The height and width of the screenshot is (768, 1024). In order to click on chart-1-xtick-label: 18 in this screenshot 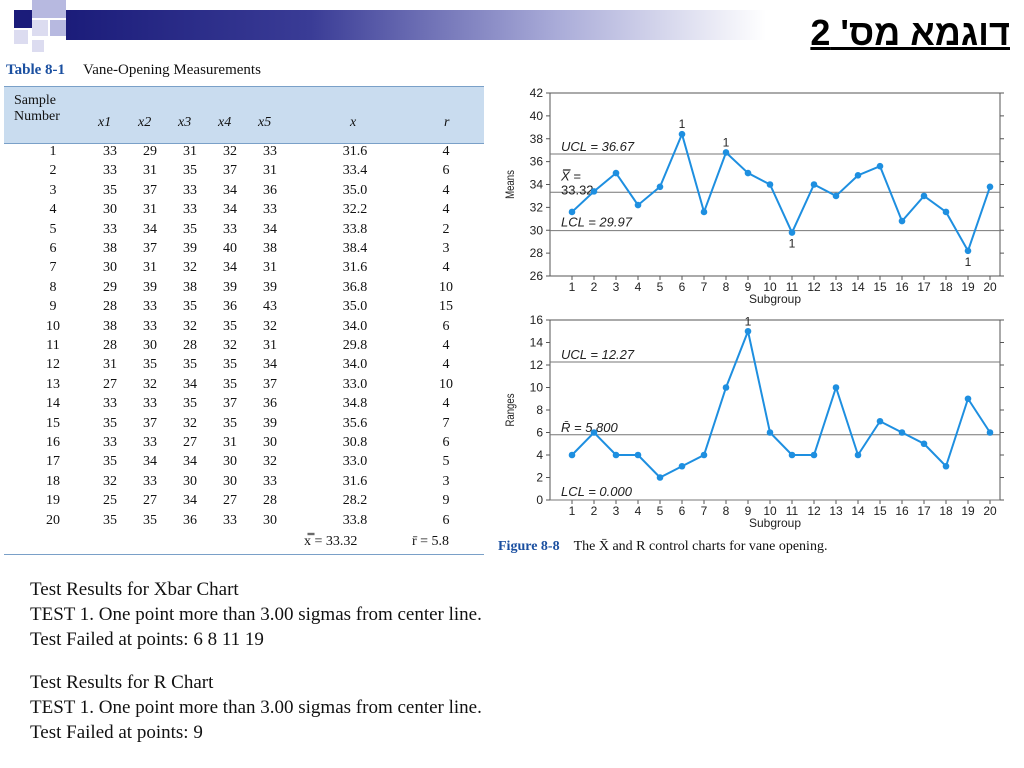, I will do `click(946, 287)`.